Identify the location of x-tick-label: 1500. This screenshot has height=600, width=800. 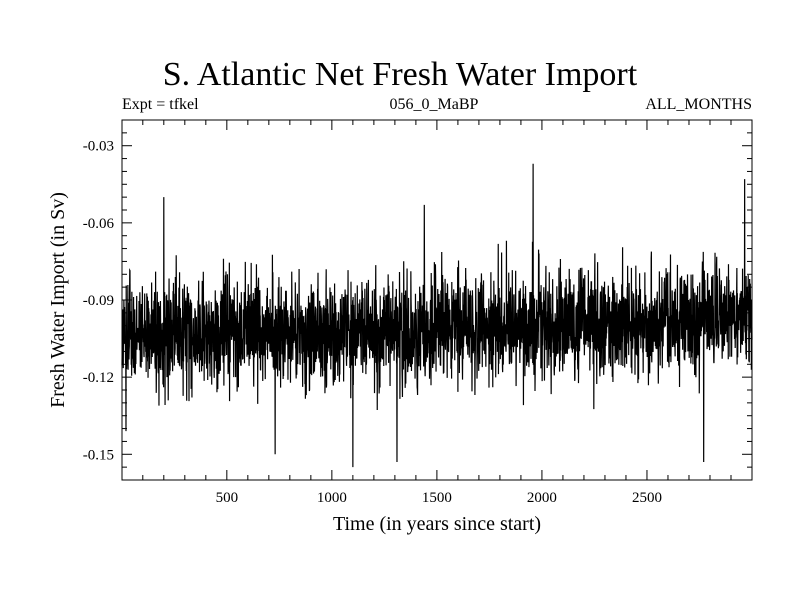
(437, 498).